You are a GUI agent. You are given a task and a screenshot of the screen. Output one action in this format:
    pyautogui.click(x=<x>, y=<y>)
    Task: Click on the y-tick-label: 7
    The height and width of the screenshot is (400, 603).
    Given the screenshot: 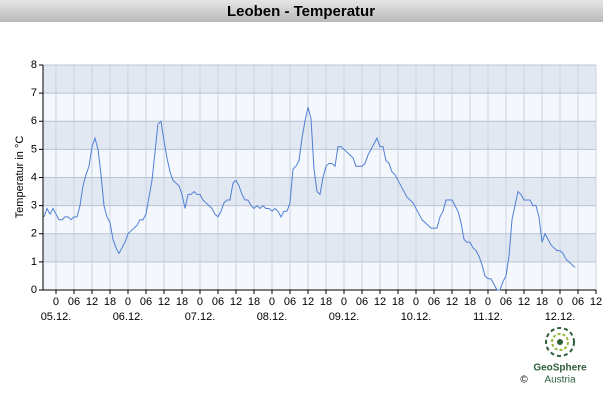 What is the action you would take?
    pyautogui.click(x=34, y=93)
    